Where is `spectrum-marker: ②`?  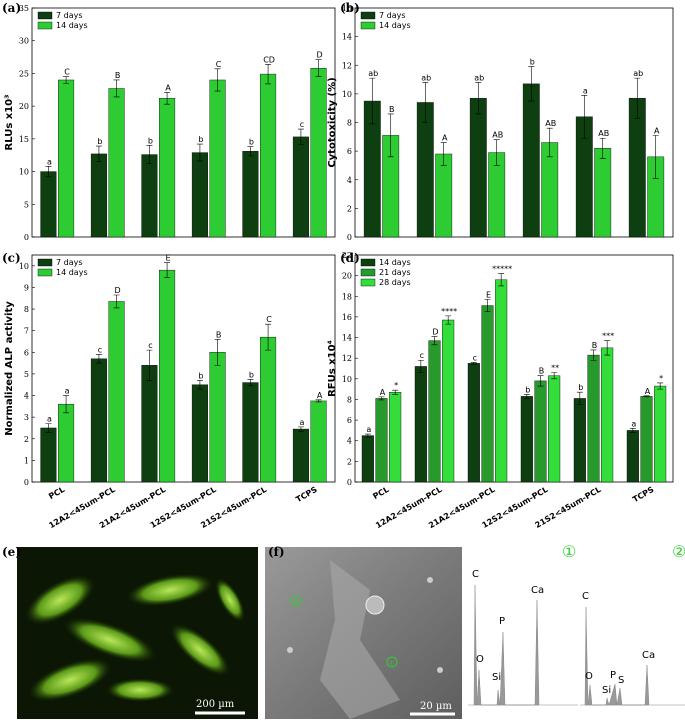
spectrum-marker: ② is located at coordinates (678, 551).